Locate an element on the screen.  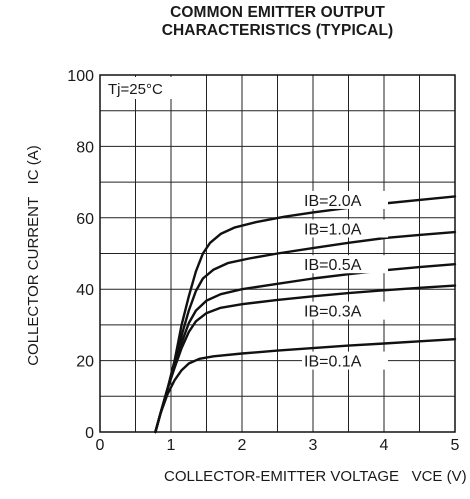
x-tick-label: 3 is located at coordinates (313, 445).